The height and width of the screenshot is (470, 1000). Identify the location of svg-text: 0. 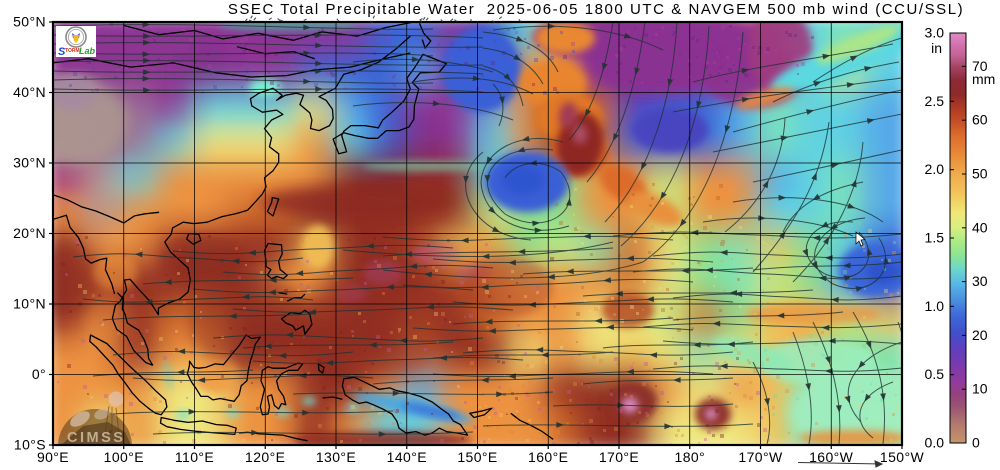
(976, 443).